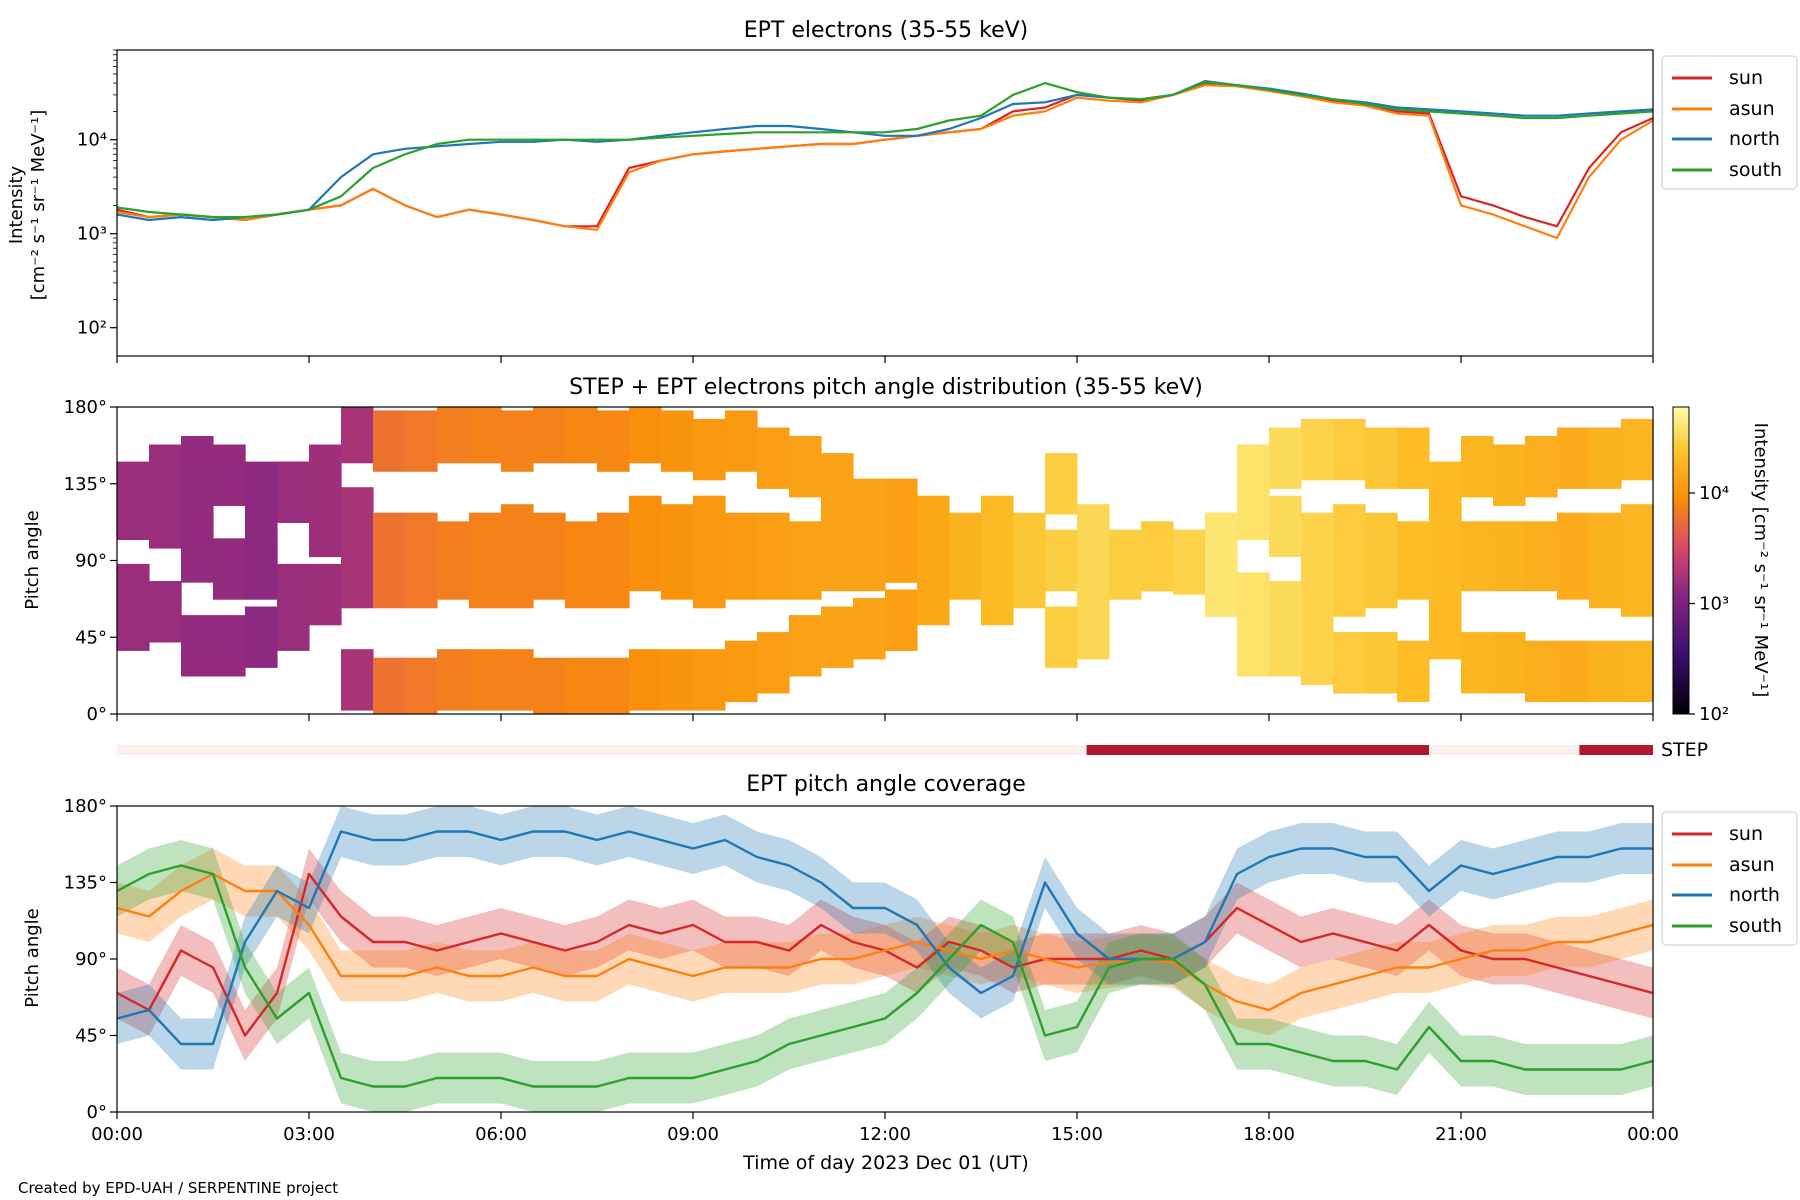 This screenshot has width=1800, height=1200. What do you see at coordinates (1684, 750) in the screenshot?
I see `step-label: STEP` at bounding box center [1684, 750].